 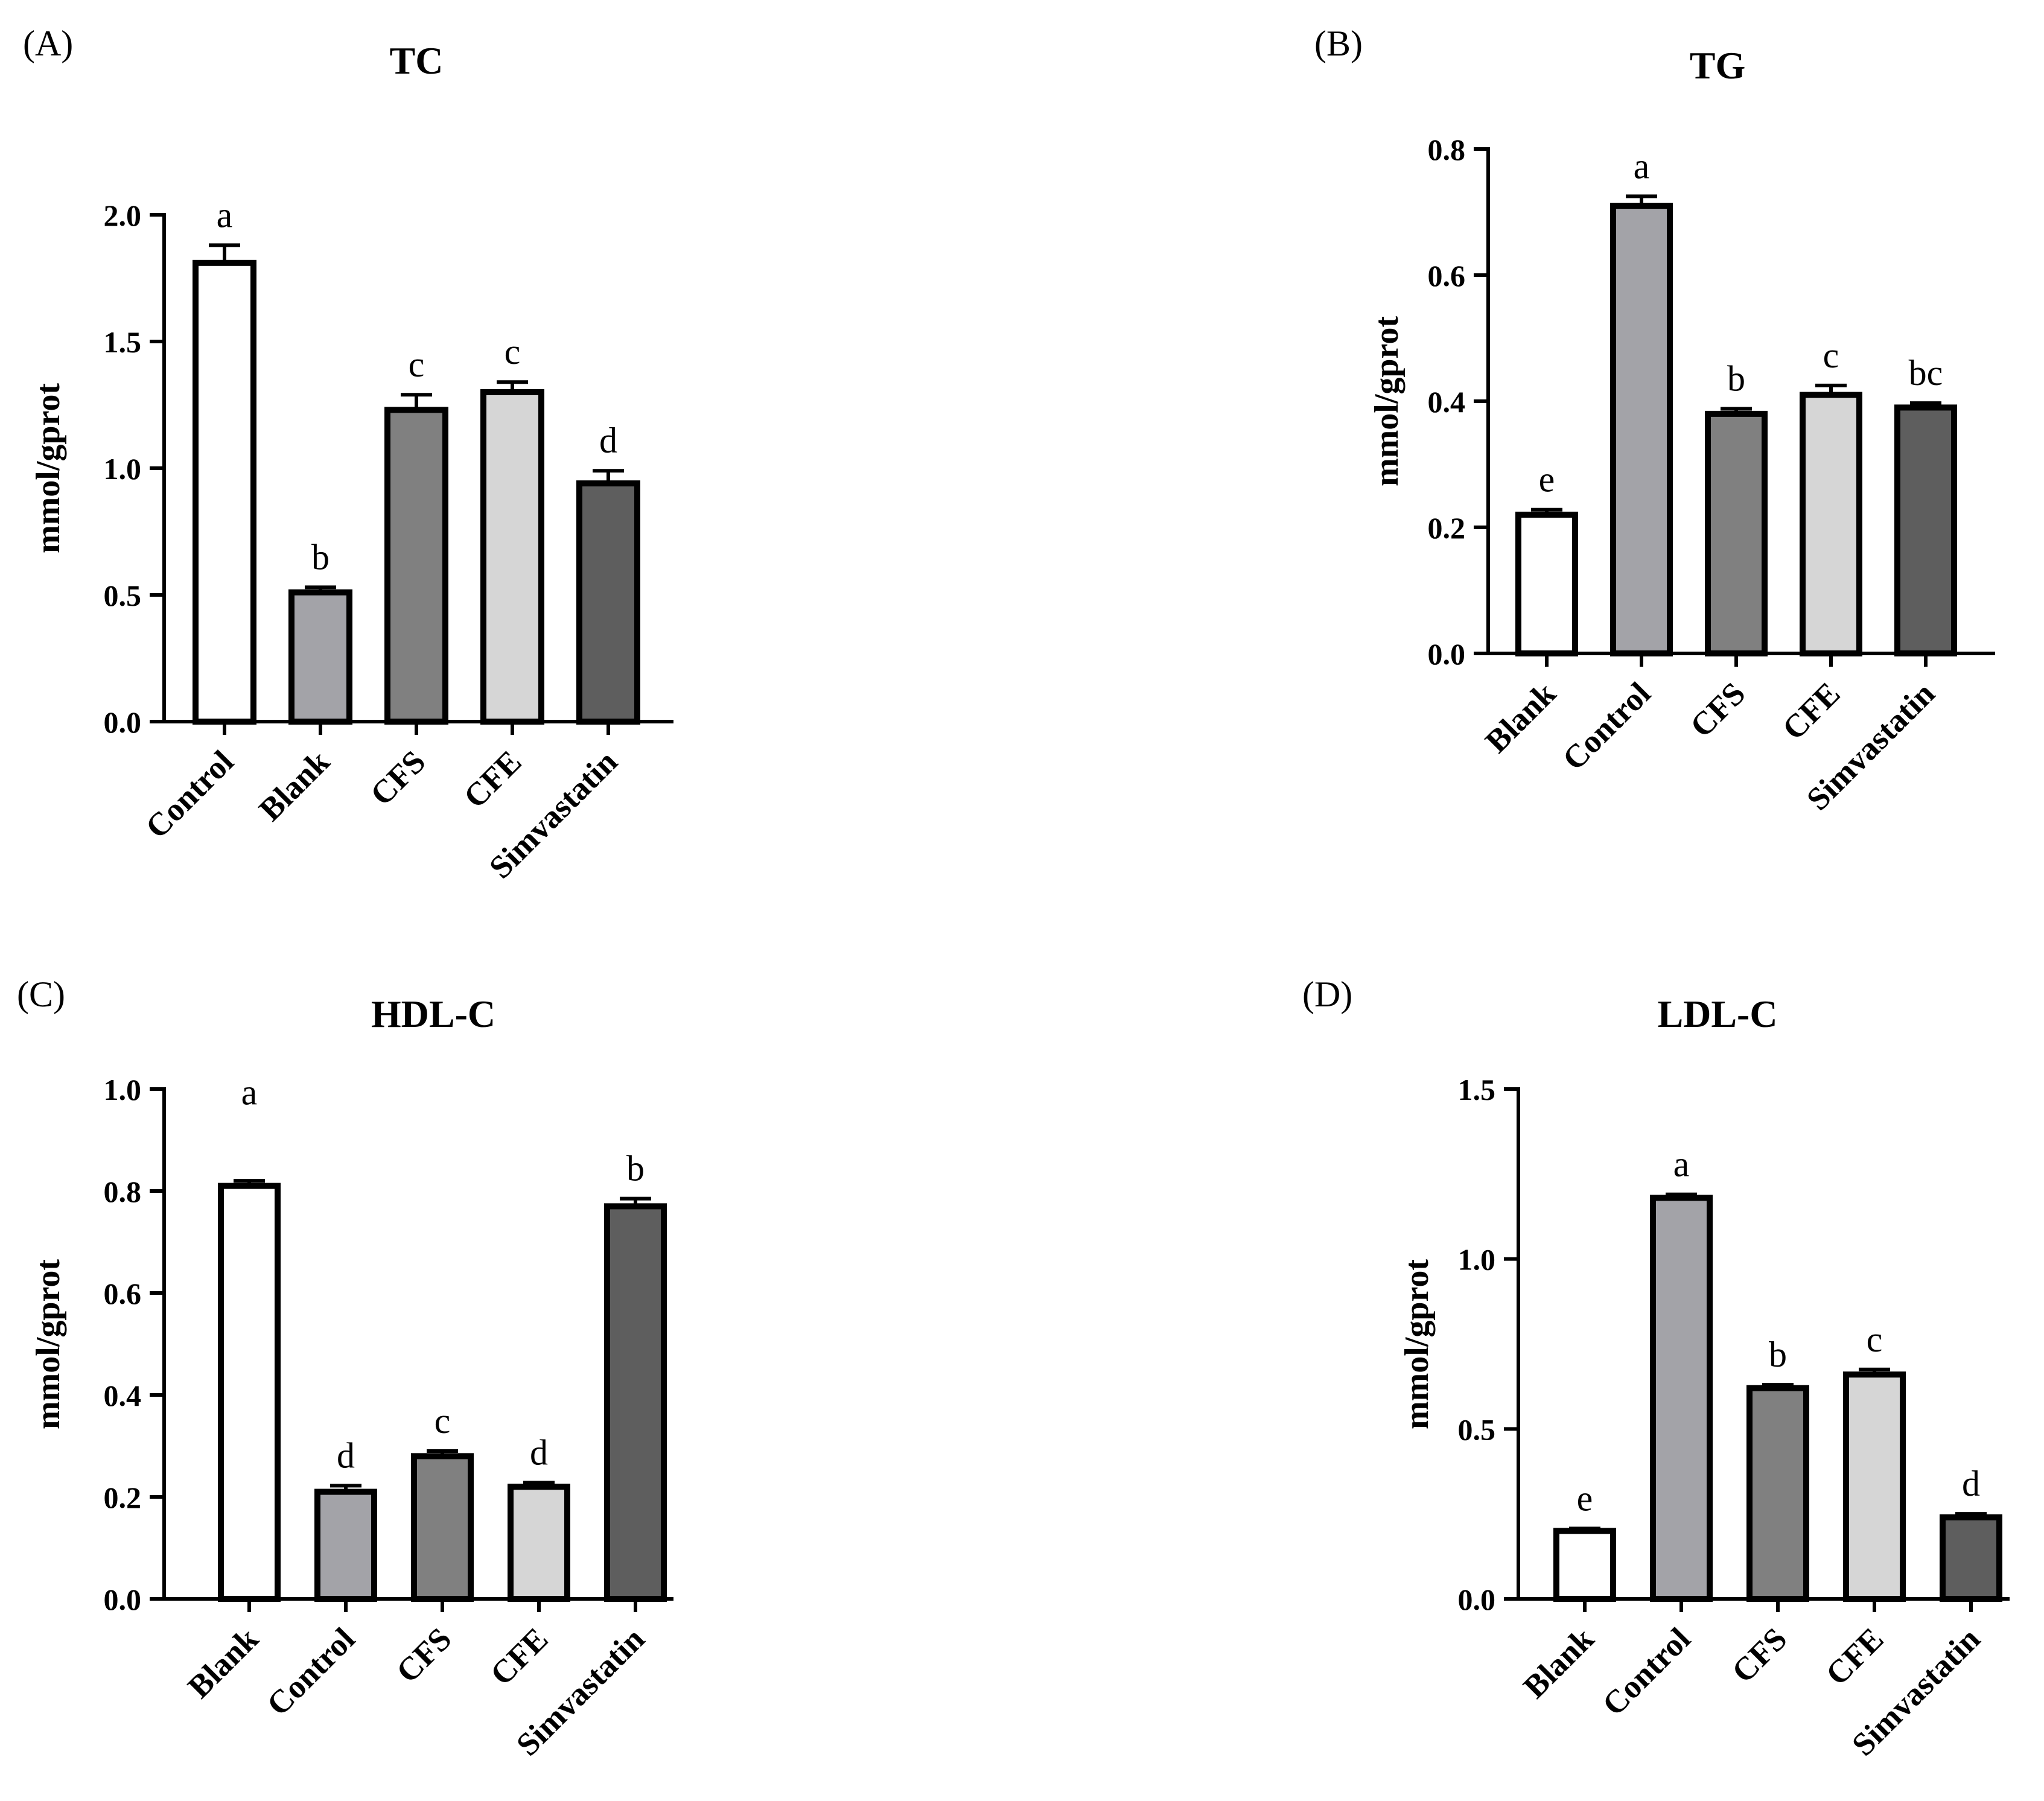 What do you see at coordinates (41, 994) in the screenshot?
I see `panel-label: (C)` at bounding box center [41, 994].